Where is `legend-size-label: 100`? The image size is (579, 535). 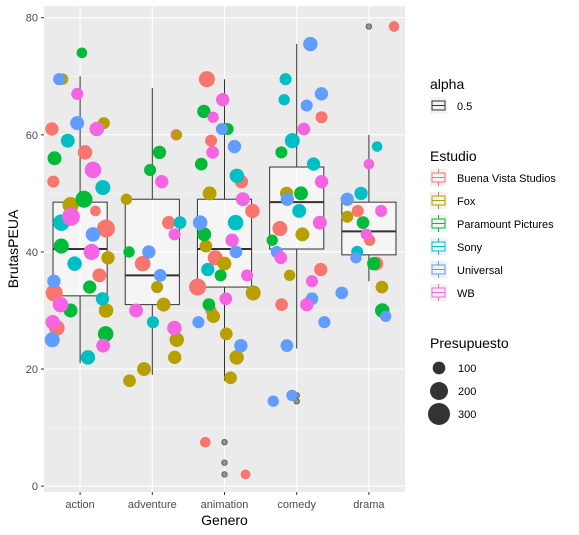
legend-size-label: 100 is located at coordinates (467, 369).